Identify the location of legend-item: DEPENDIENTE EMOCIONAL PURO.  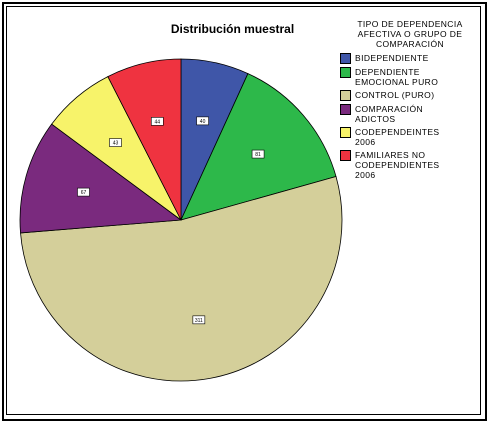
(410, 77).